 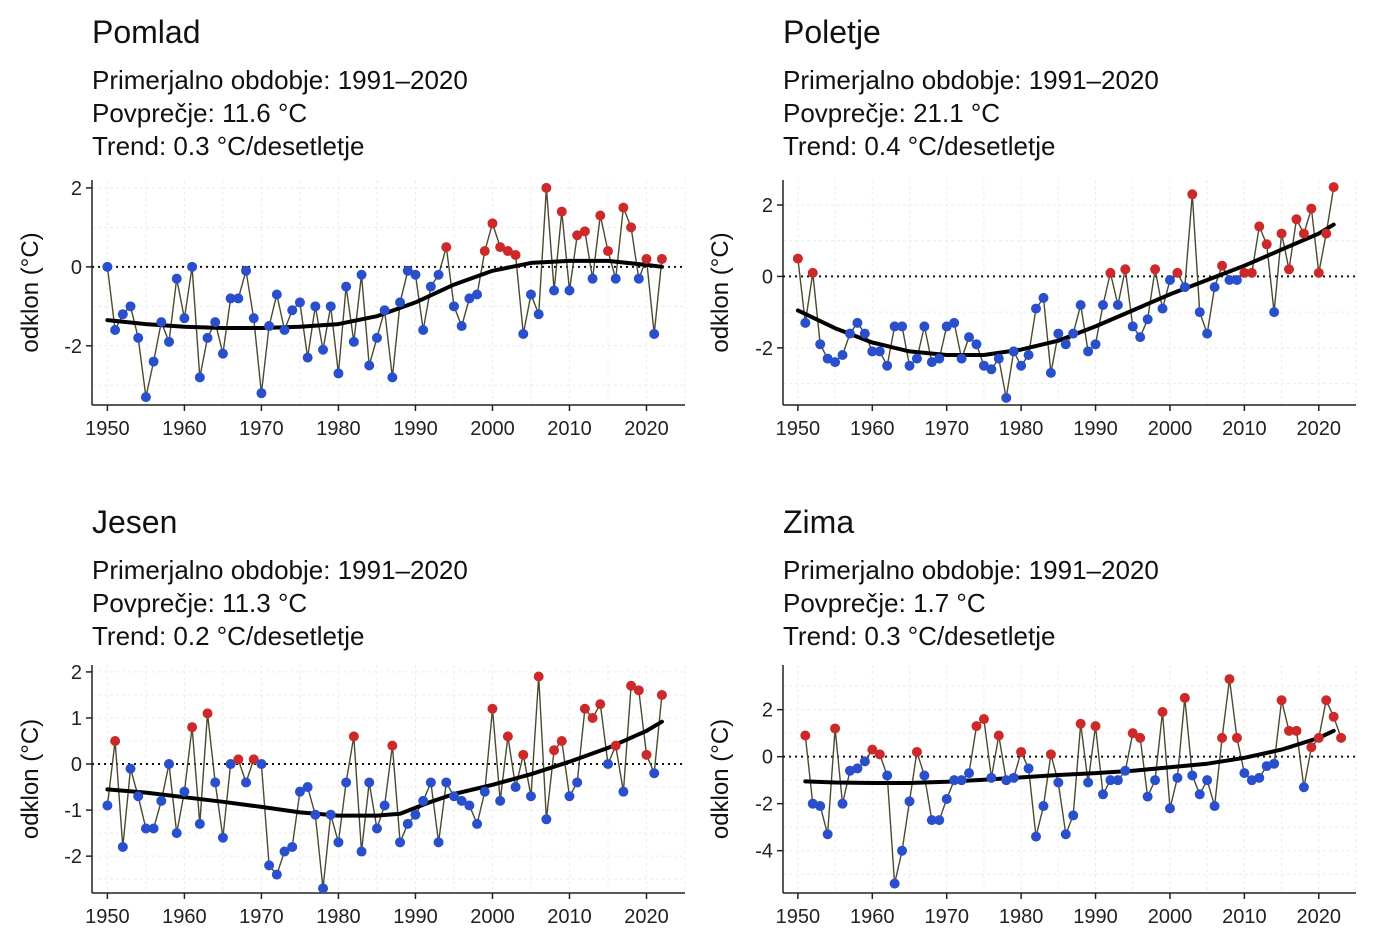 I want to click on chart-subtitle-mean: Povprečje: 11.6 °C, so click(x=200, y=113).